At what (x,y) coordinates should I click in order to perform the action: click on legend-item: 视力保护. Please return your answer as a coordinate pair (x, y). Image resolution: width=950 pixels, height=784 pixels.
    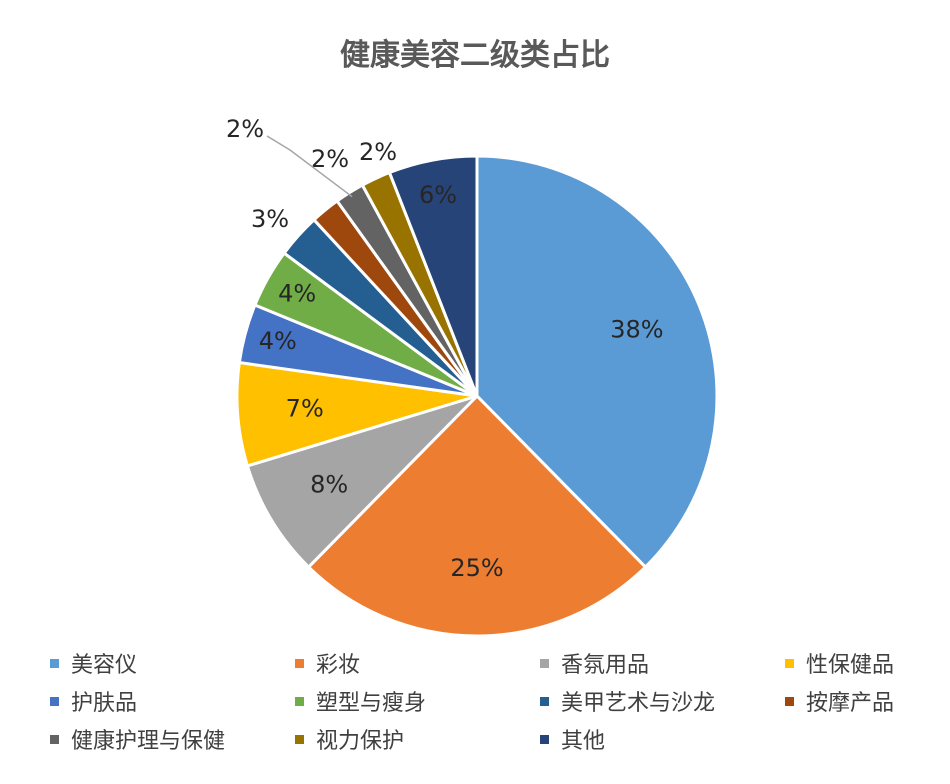
    Looking at the image, I should click on (349, 739).